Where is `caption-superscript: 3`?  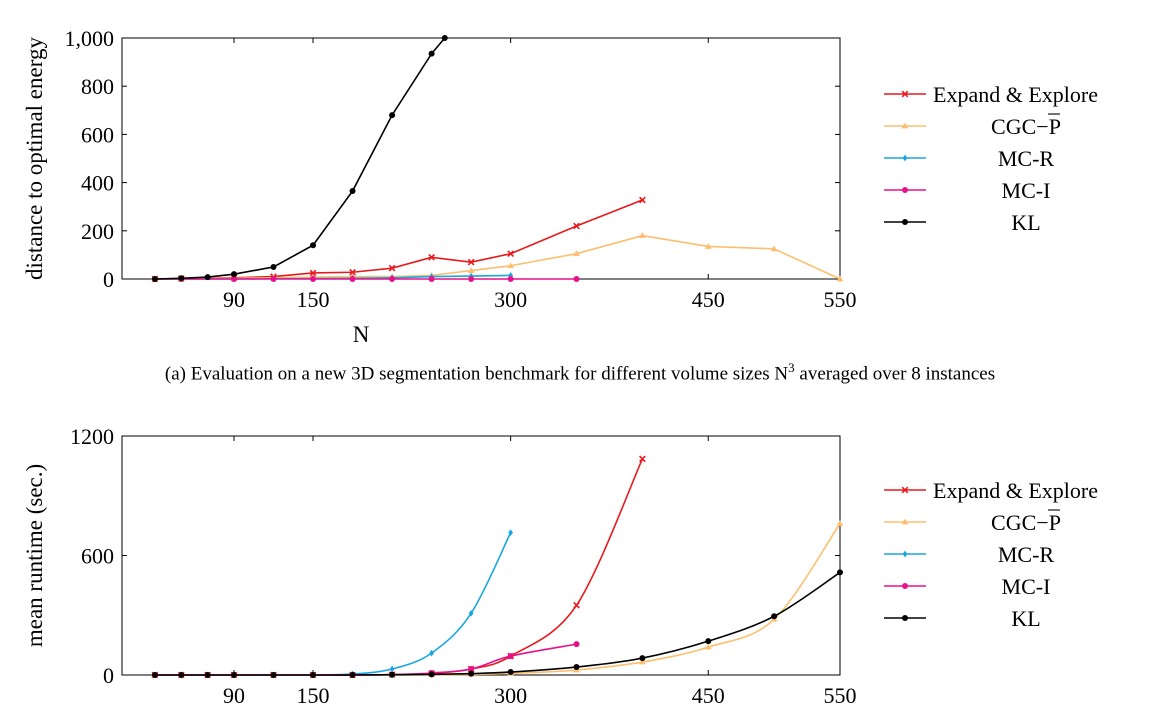 caption-superscript: 3 is located at coordinates (791, 367).